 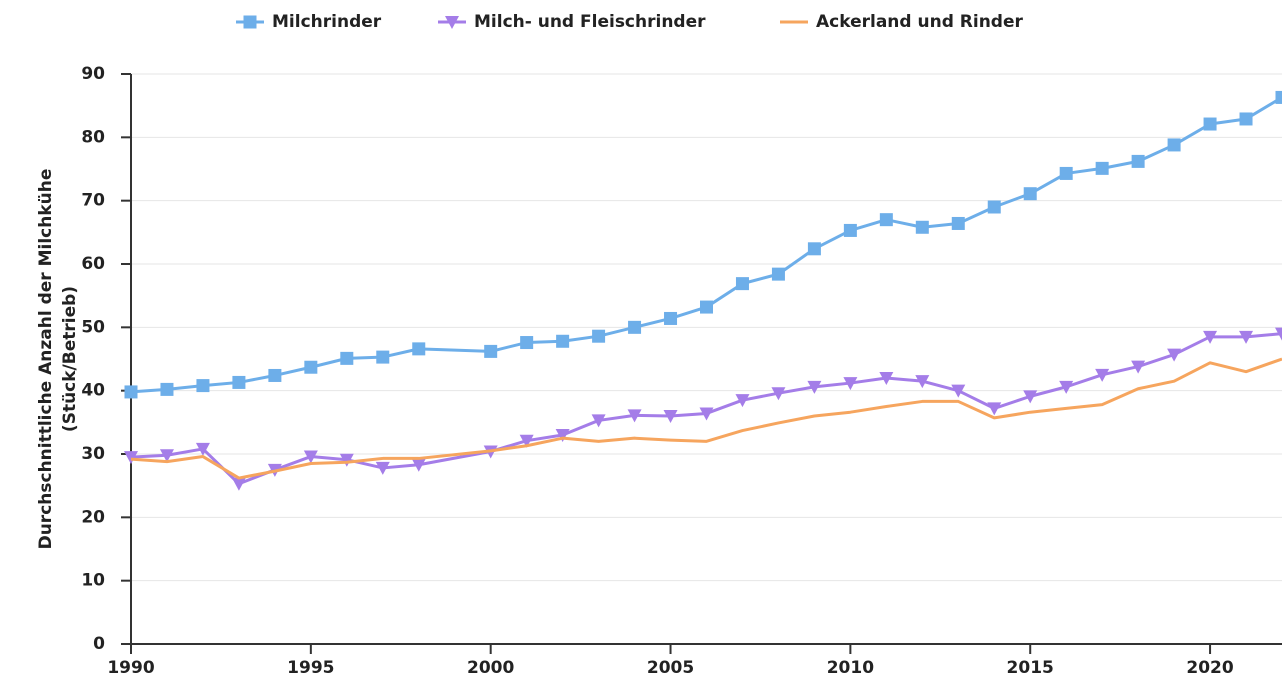 I want to click on y-tick-label: 70, so click(x=93, y=201).